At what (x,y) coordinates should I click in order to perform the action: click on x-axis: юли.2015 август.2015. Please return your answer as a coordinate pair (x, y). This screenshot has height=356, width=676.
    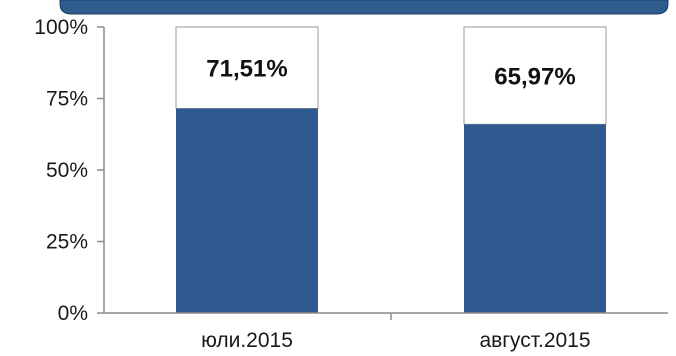
    Looking at the image, I should click on (386, 332).